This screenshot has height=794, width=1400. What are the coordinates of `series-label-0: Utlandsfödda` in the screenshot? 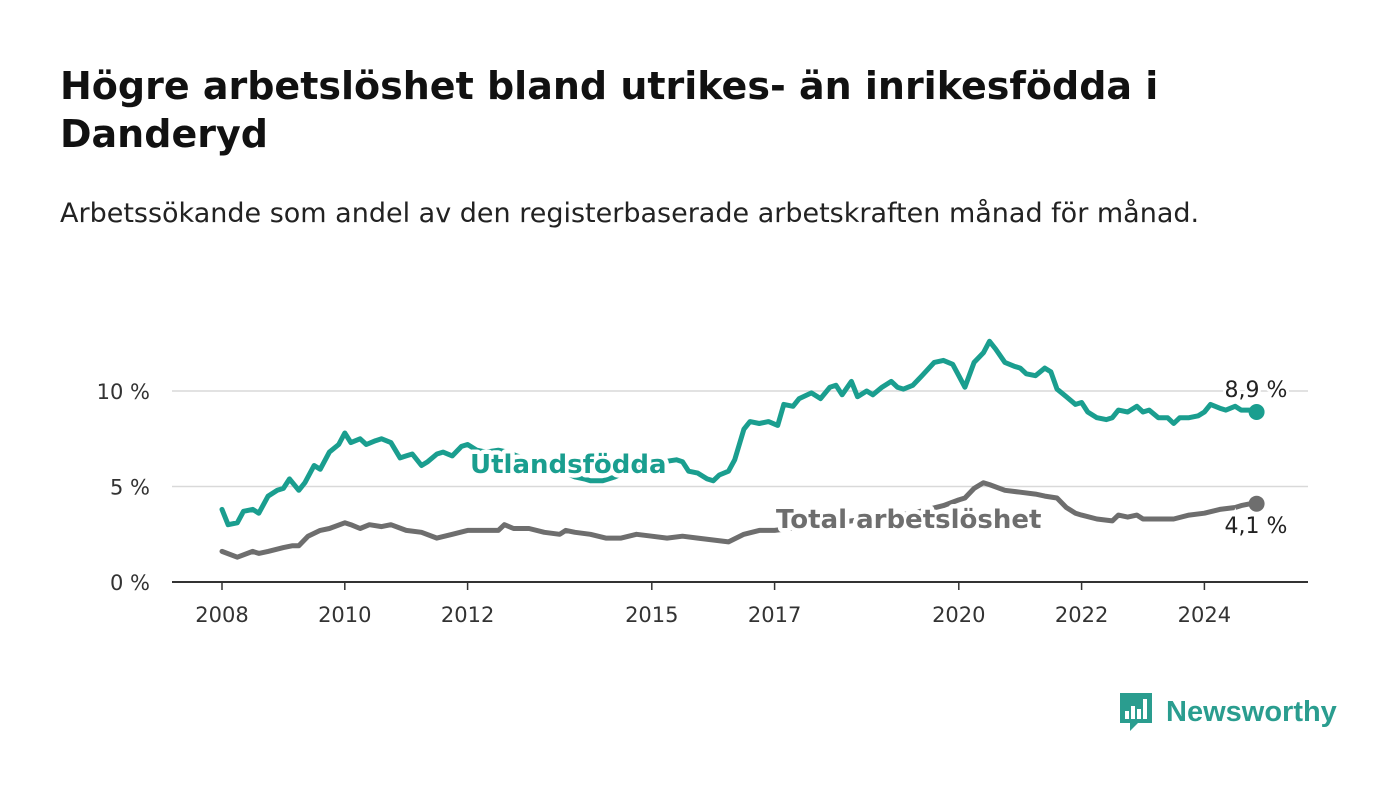 It's located at (568, 465).